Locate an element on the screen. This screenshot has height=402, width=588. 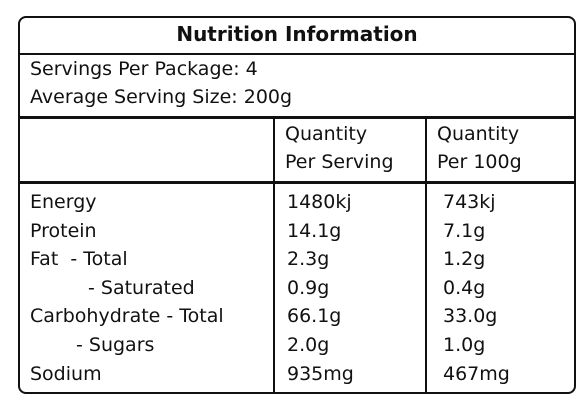
per-100g: 467mg is located at coordinates (476, 373).